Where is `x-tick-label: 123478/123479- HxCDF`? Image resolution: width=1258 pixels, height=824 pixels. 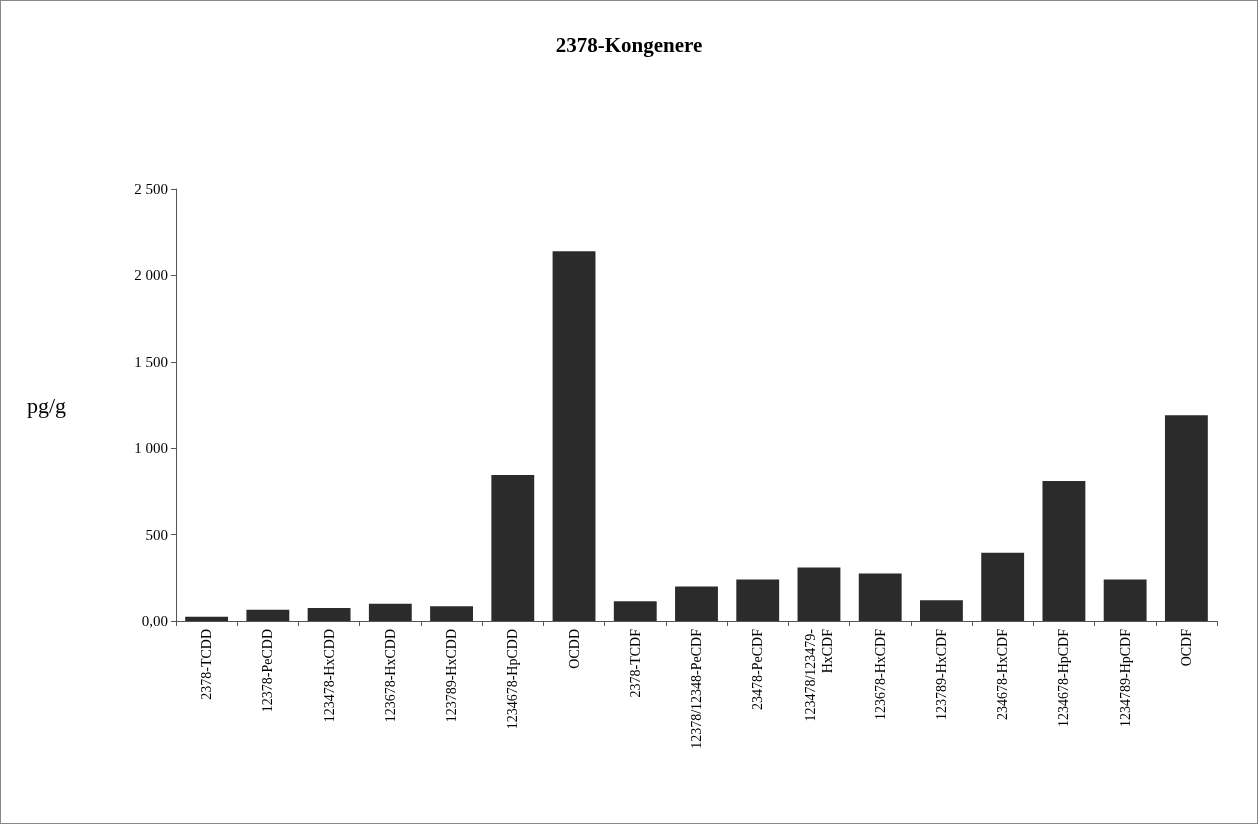
x-tick-label: 123478/123479- HxCDF is located at coordinates (818, 675).